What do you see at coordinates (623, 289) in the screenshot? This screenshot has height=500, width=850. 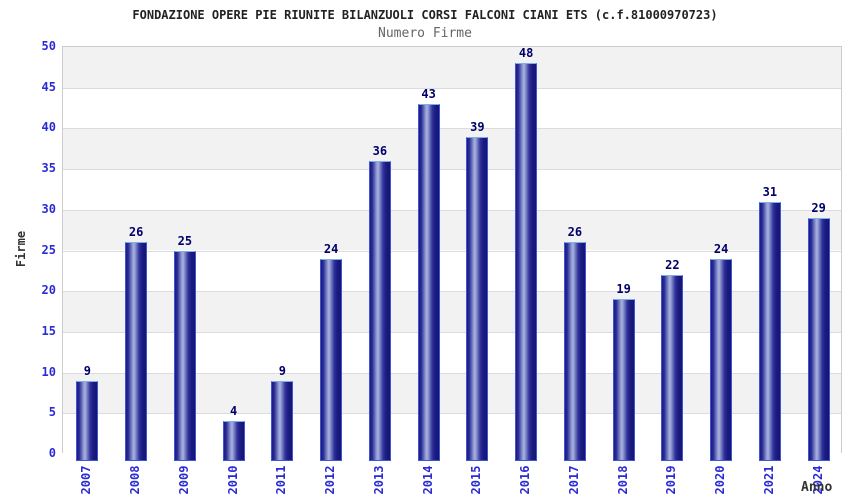 I see `bar-value-label: 19` at bounding box center [623, 289].